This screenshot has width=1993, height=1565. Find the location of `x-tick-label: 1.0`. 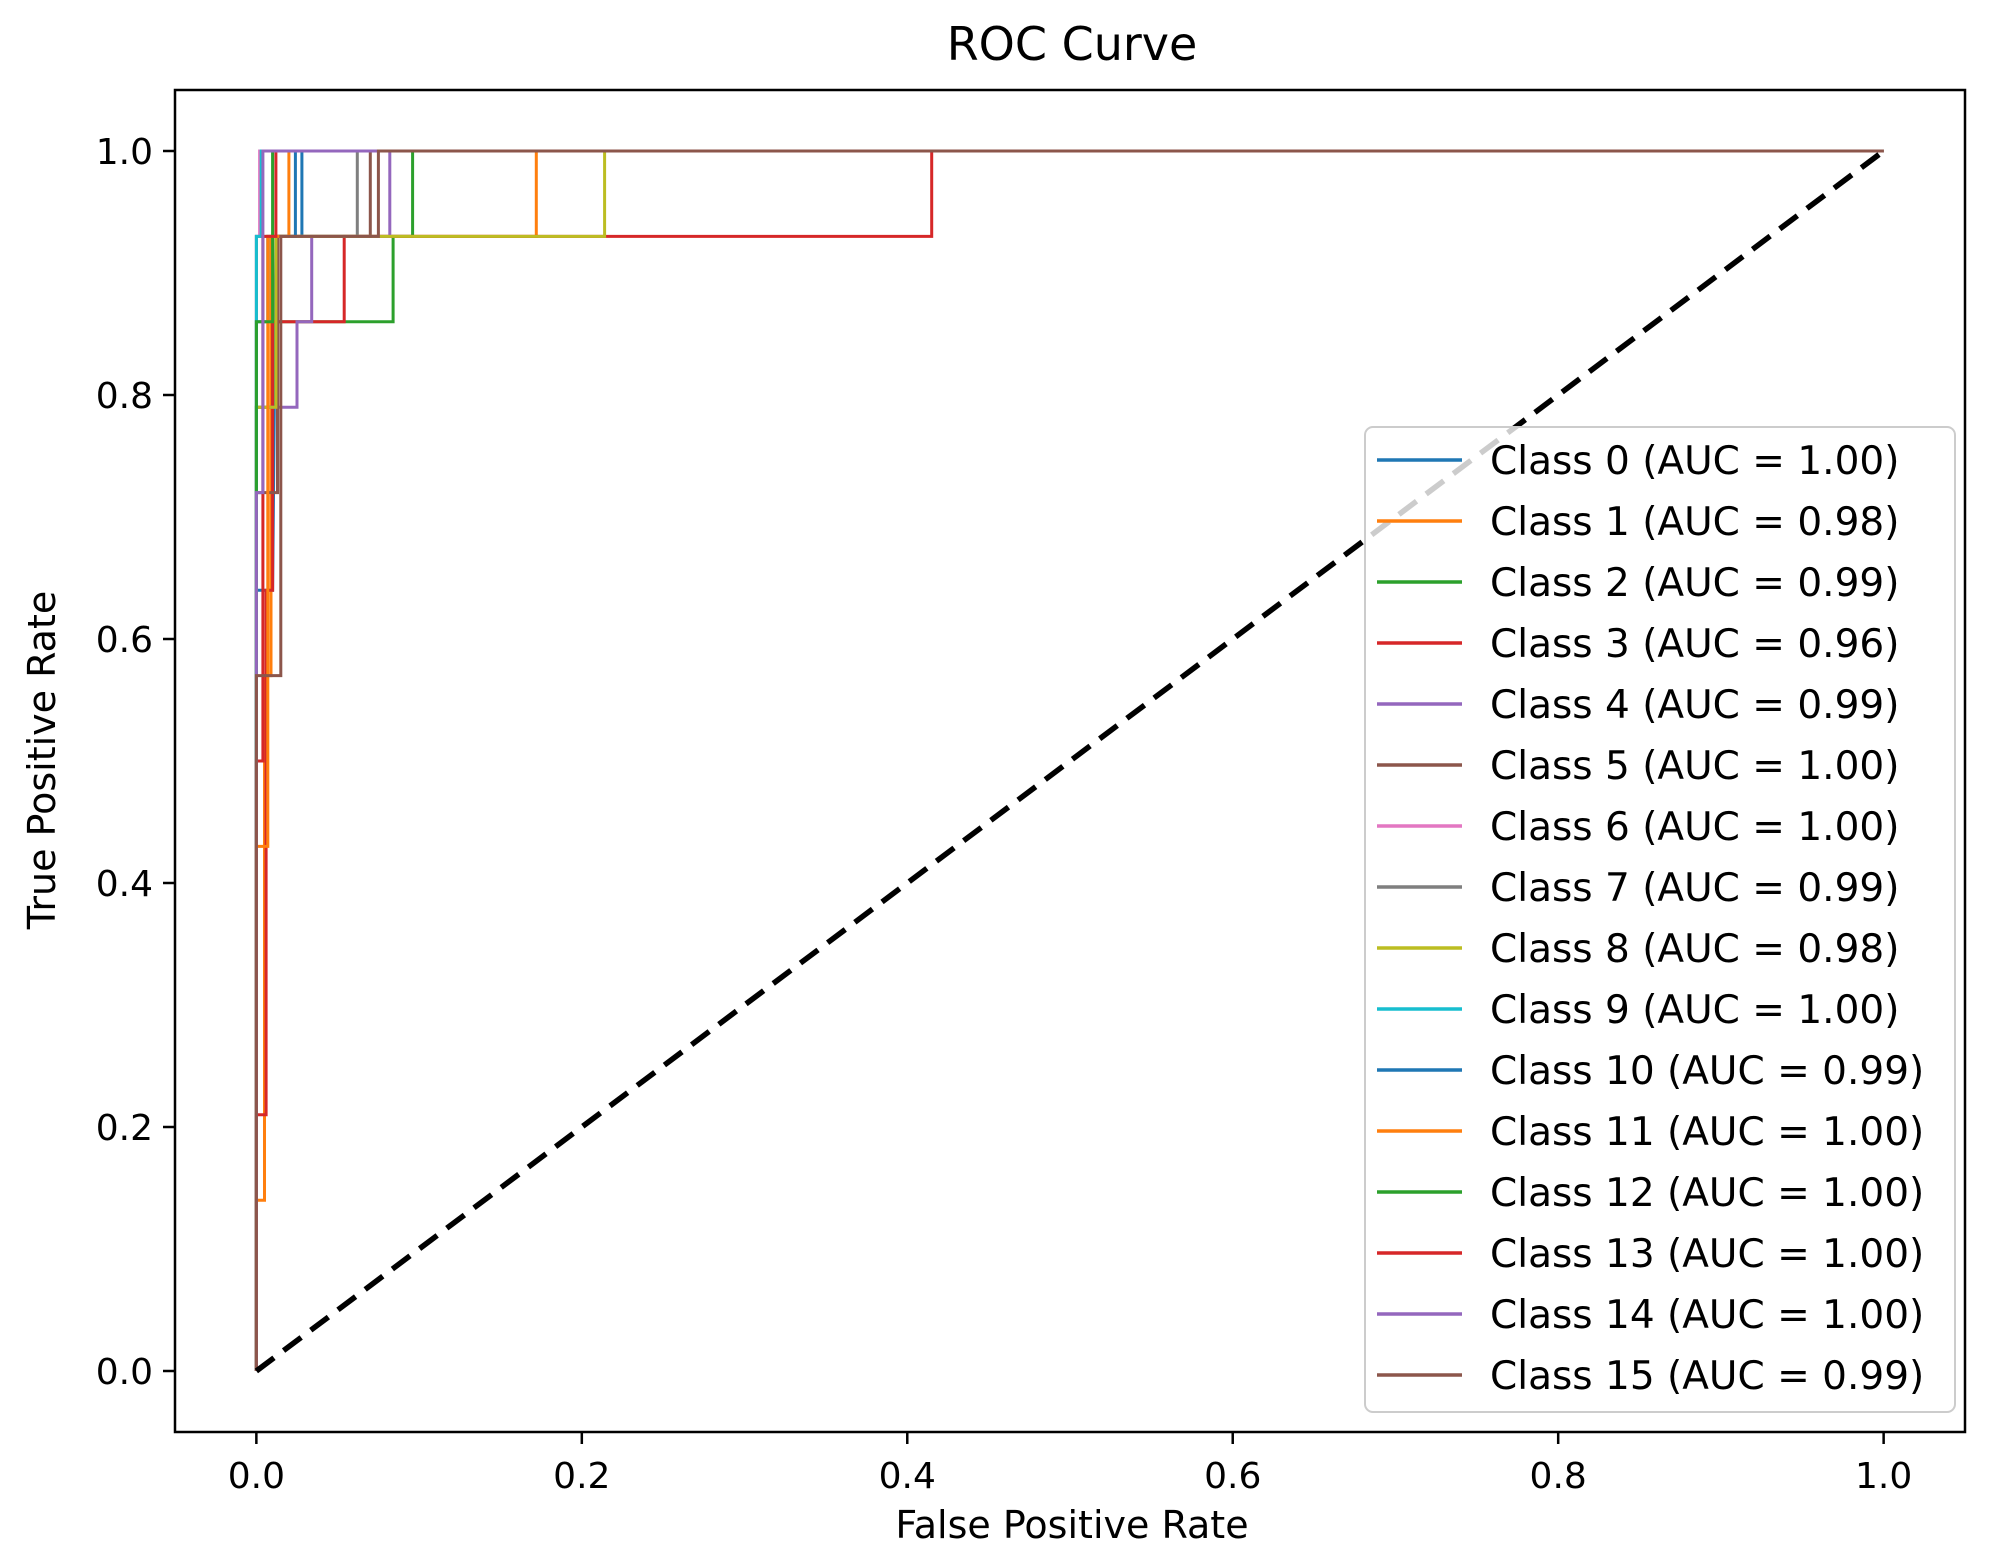

x-tick-label: 1.0 is located at coordinates (1883, 1476).